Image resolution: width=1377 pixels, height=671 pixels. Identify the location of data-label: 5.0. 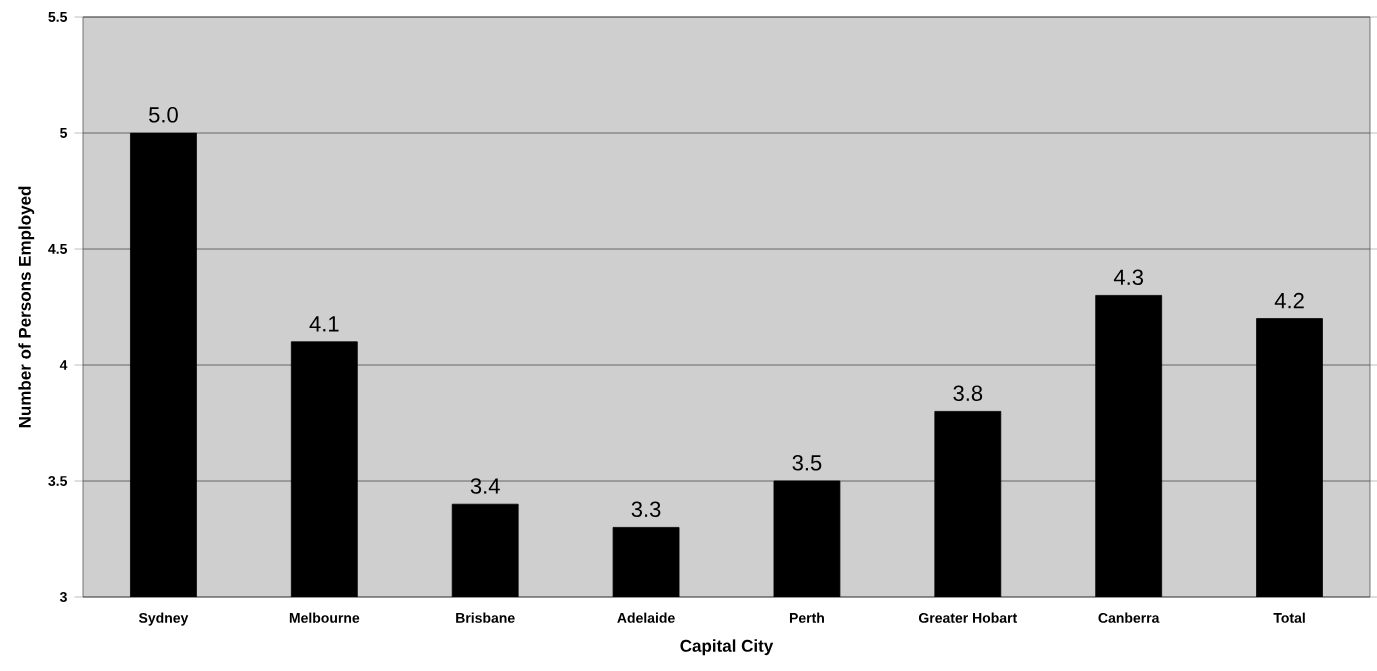
(163, 115).